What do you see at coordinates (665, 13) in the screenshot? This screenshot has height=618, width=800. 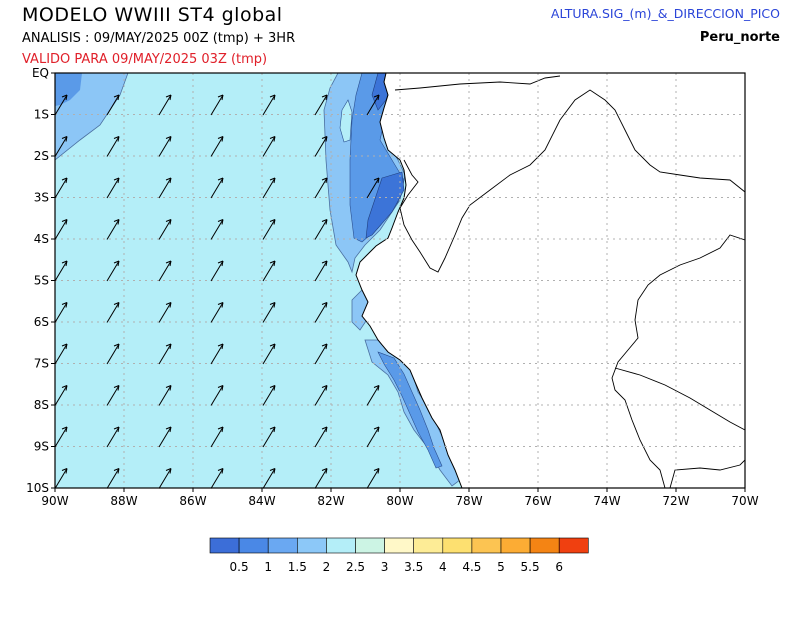 I see `variable-title: ALTURA.SIG_(m)_&_DIRECCION_PICO` at bounding box center [665, 13].